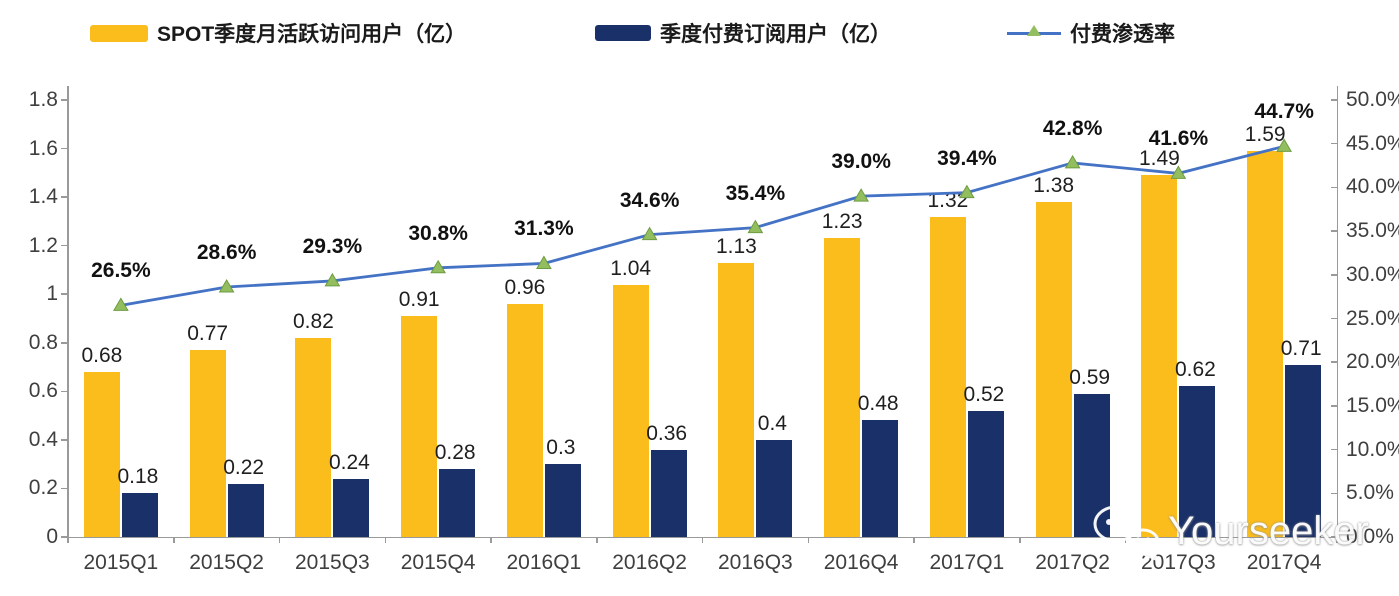 The image size is (1399, 596). What do you see at coordinates (121, 562) in the screenshot?
I see `x-axis-label: 2015Q1` at bounding box center [121, 562].